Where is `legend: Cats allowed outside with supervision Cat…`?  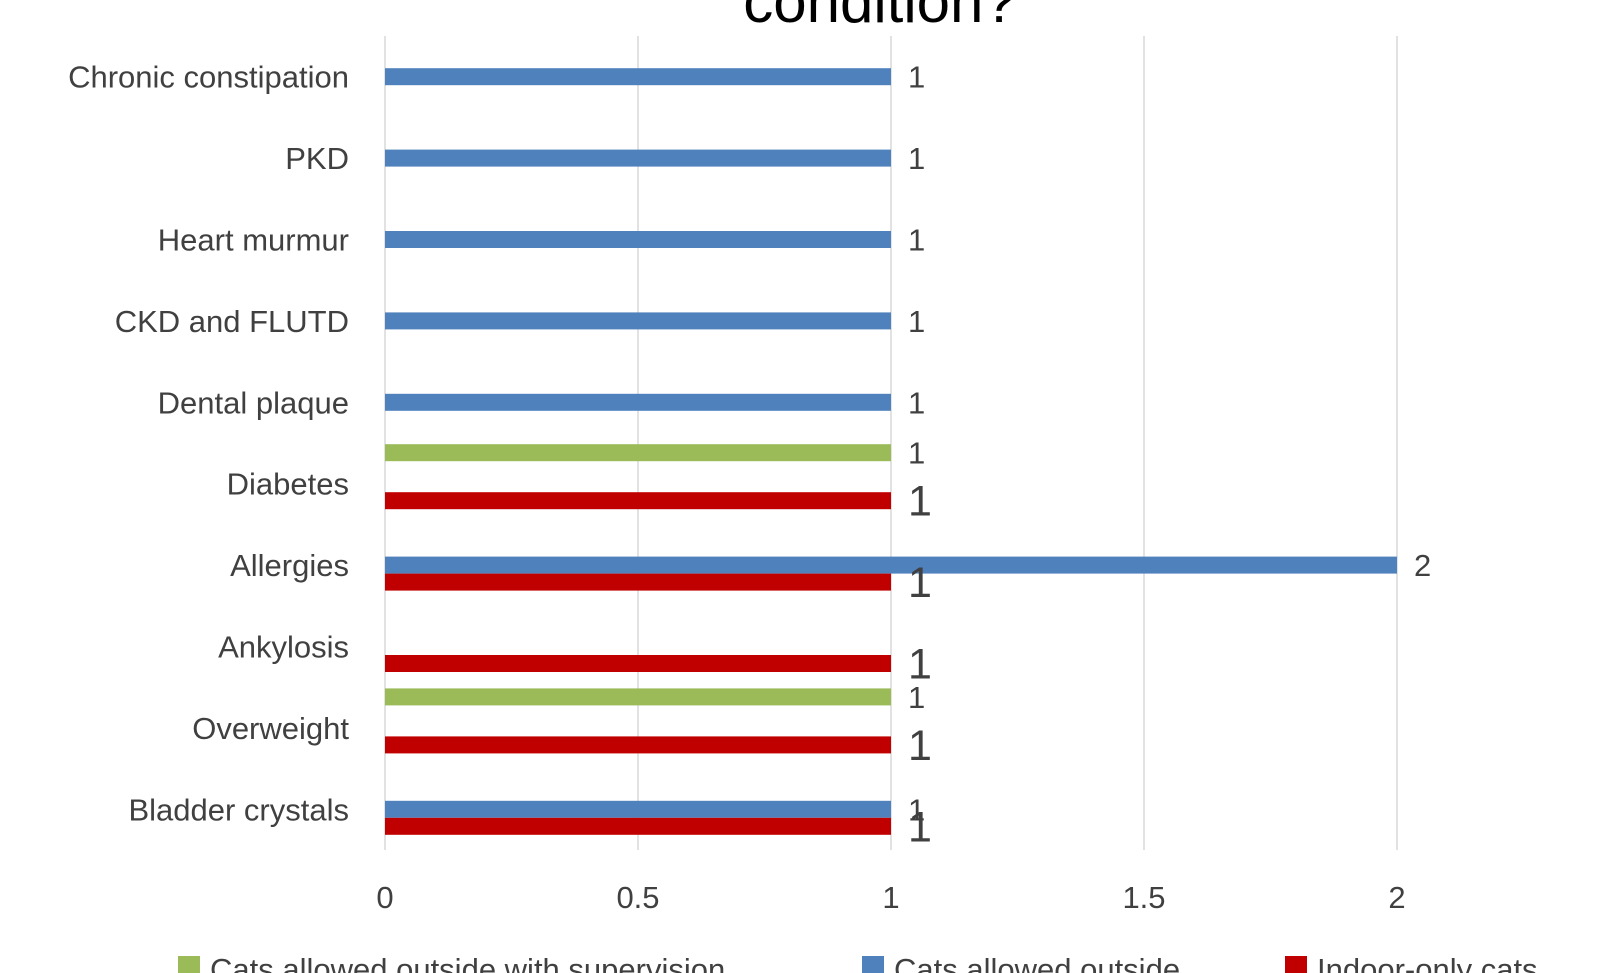 legend: Cats allowed outside with supervision Cat… is located at coordinates (858, 962).